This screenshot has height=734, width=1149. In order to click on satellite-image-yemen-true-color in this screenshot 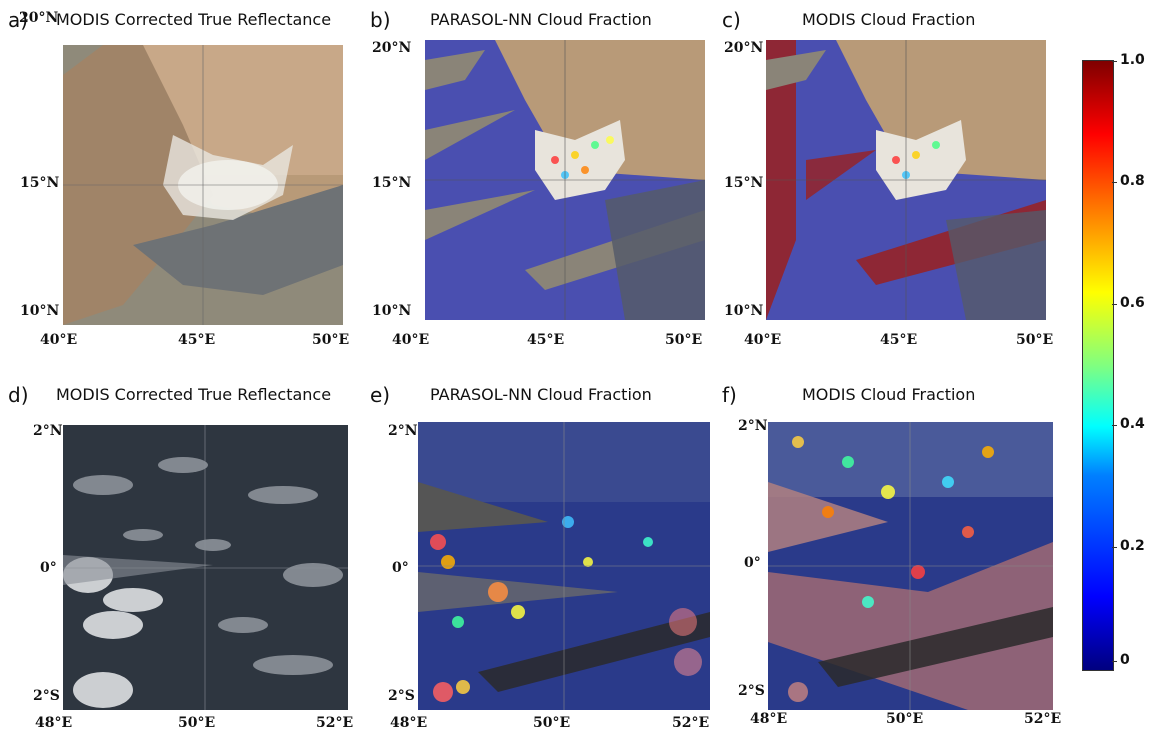, I will do `click(203, 185)`.